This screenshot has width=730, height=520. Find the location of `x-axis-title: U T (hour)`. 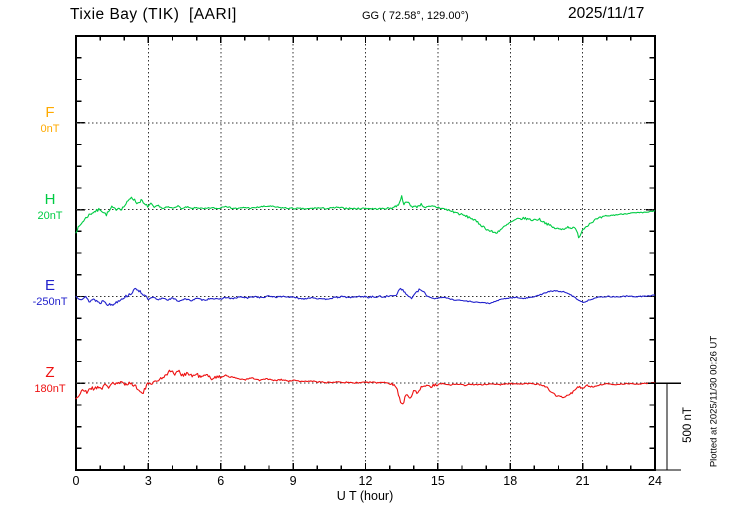

x-axis-title: U T (hour) is located at coordinates (365, 496).